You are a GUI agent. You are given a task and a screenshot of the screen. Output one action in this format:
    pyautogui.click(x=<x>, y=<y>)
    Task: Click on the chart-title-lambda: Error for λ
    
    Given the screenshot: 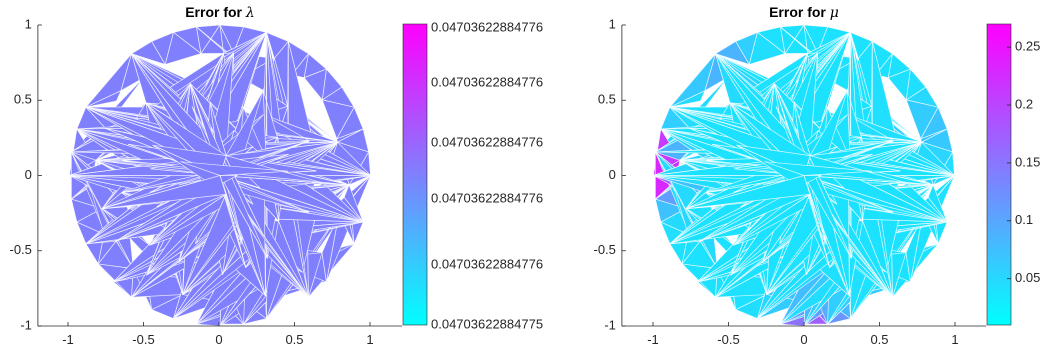 What is the action you would take?
    pyautogui.click(x=220, y=12)
    